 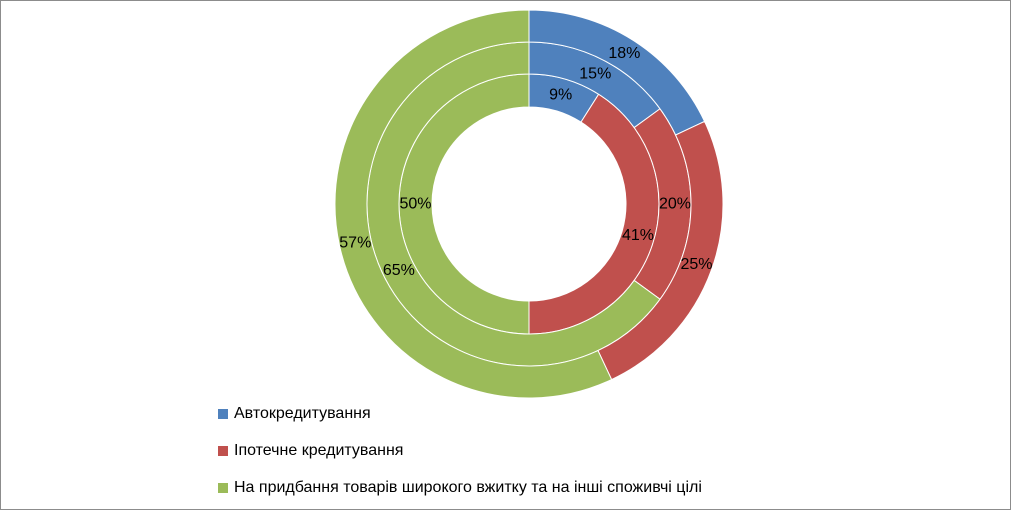 I want to click on data-label-outer-mortgage: 25%, so click(x=696, y=264).